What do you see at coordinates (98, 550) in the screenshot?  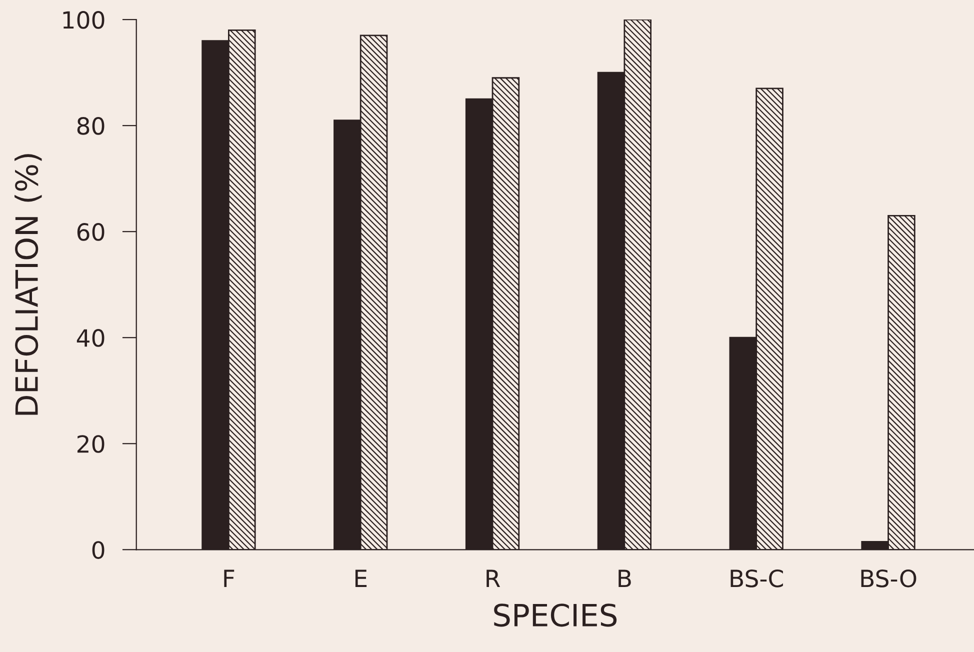 I see `y-tick-label: 0` at bounding box center [98, 550].